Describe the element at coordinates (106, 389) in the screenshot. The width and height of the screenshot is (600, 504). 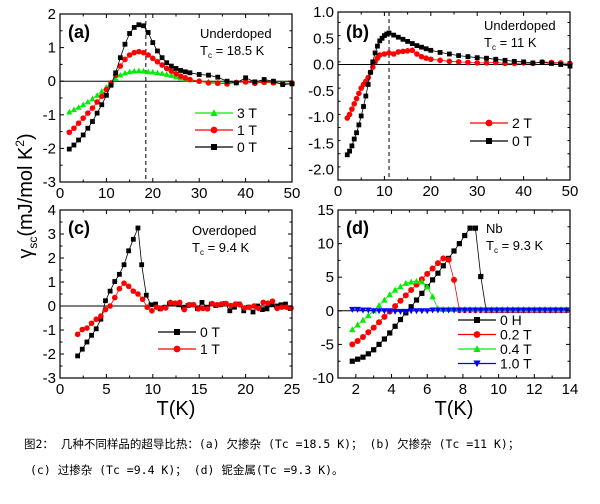
I see `x-tick-label: 5` at that location.